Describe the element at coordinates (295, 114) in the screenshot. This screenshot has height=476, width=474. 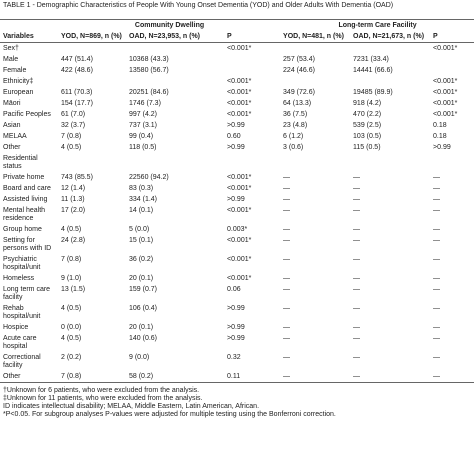
I see `cell: 36 (7.5)` at that location.